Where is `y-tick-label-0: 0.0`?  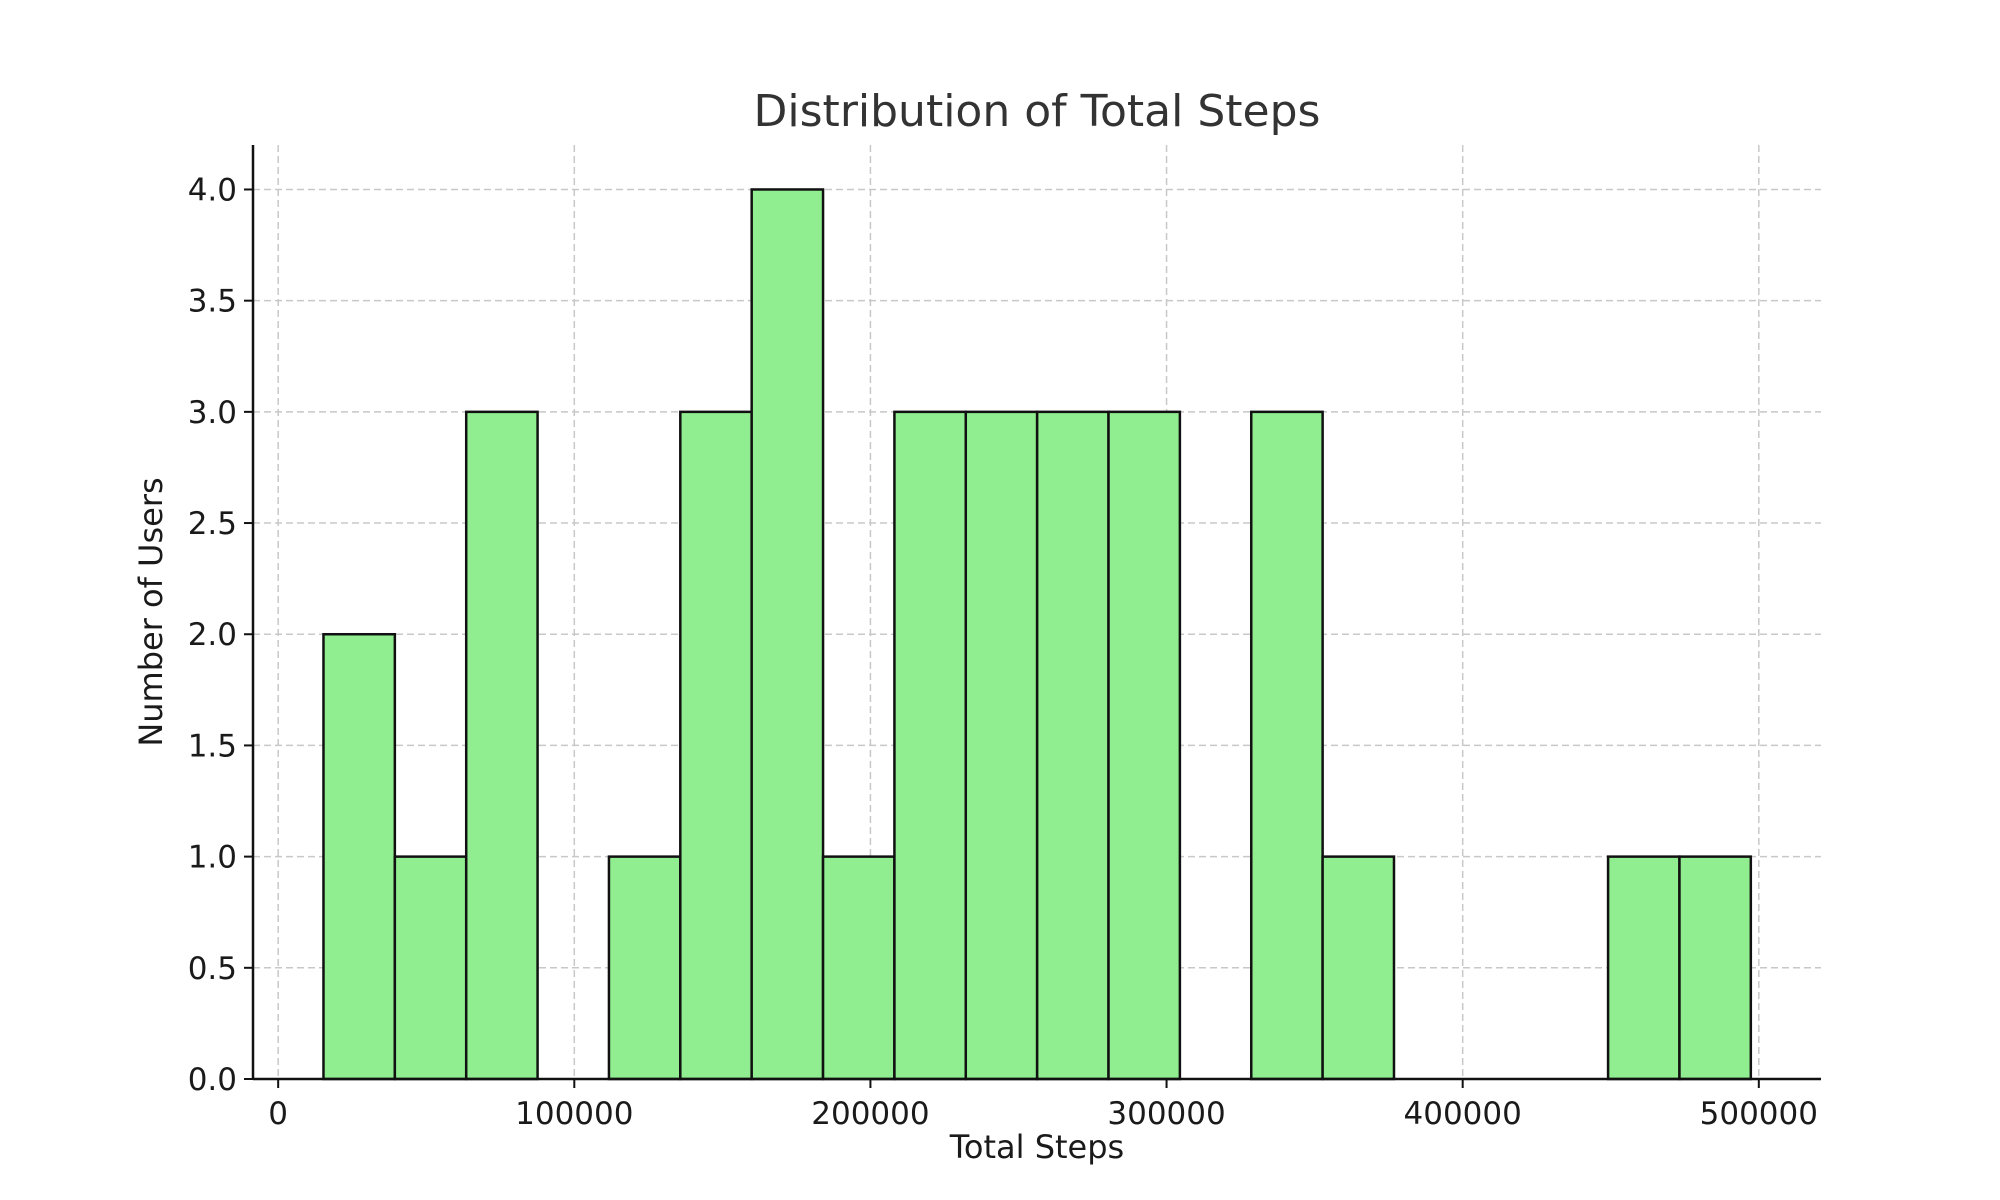 y-tick-label-0: 0.0 is located at coordinates (212, 1080).